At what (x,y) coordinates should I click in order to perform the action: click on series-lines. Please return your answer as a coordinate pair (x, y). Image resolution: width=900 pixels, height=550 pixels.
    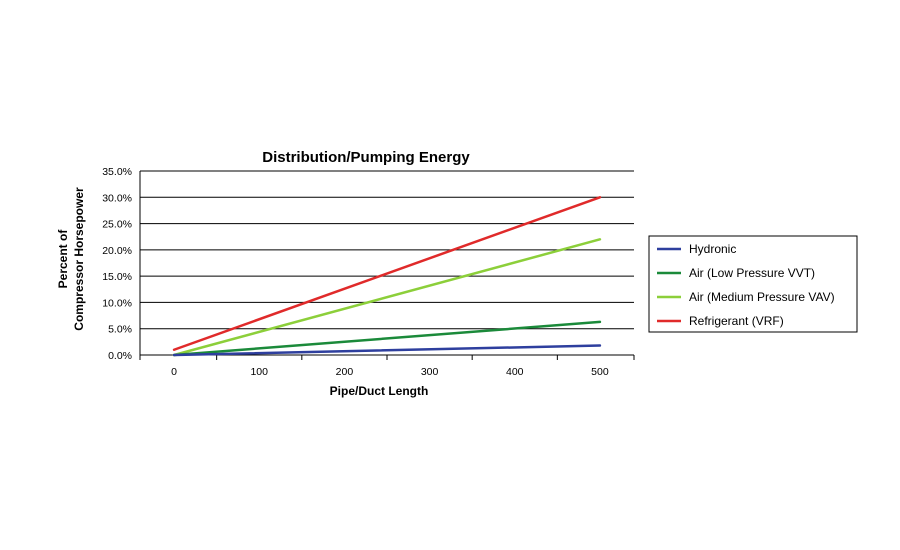
    Looking at the image, I should click on (387, 276).